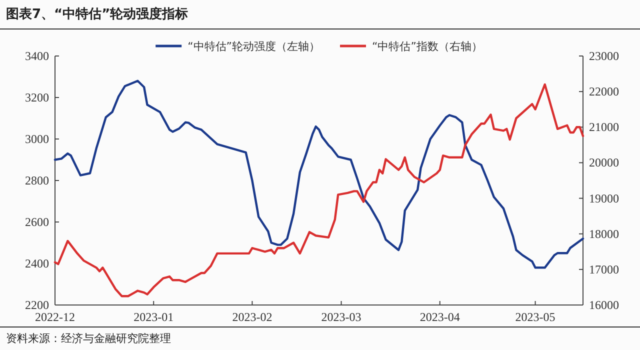 The image size is (640, 350). Describe the element at coordinates (604, 163) in the screenshot. I see `y2-tick-label: 20000` at that location.